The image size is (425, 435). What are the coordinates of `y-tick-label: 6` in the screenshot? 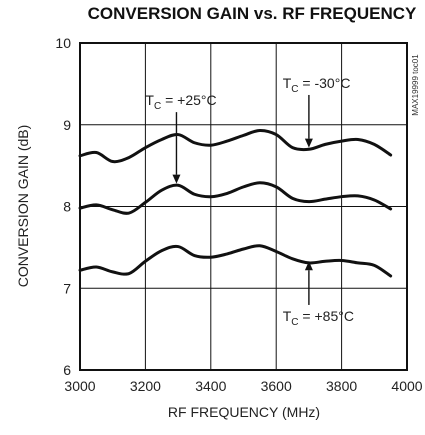 It's located at (67, 370).